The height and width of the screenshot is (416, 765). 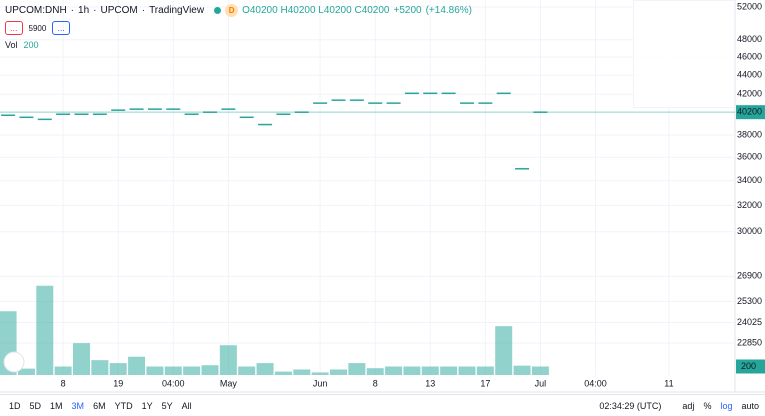 What do you see at coordinates (749, 301) in the screenshot?
I see `y-tick-label: 25300` at bounding box center [749, 301].